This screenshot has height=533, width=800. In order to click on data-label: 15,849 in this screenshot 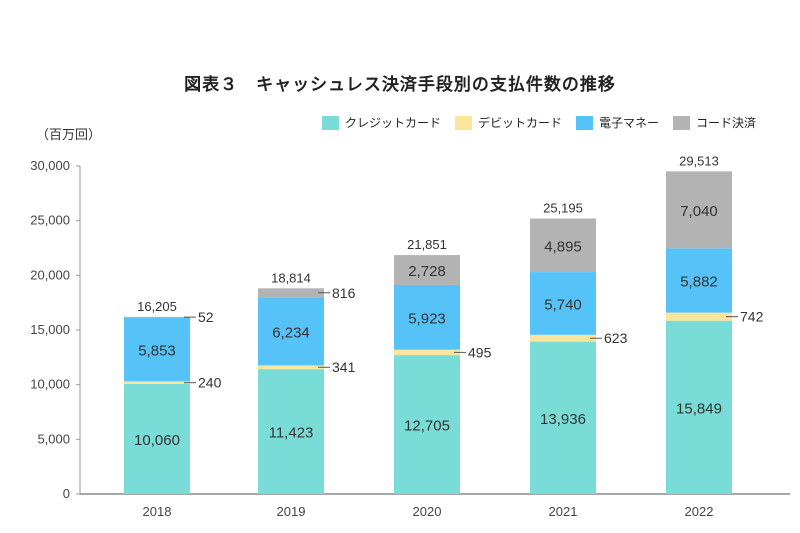, I will do `click(699, 408)`.